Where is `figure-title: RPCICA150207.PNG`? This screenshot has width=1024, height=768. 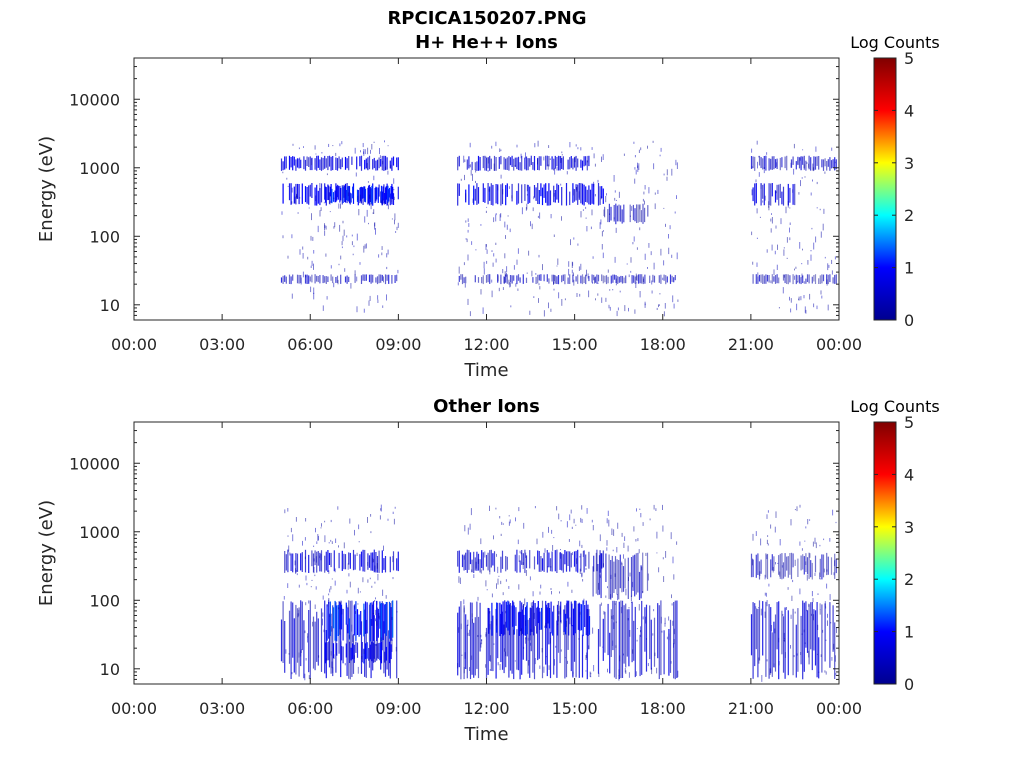 figure-title: RPCICA150207.PNG is located at coordinates (486, 18).